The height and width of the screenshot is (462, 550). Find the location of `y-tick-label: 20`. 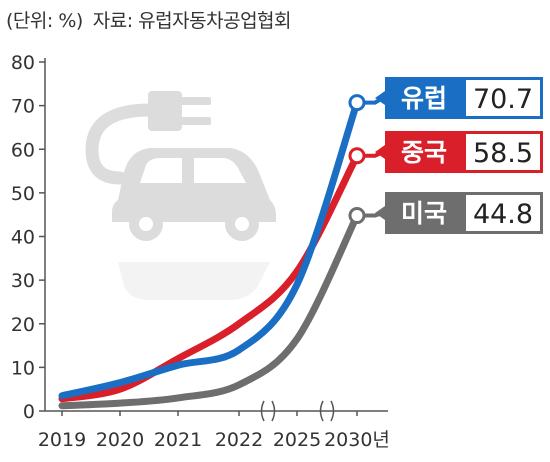

y-tick-label: 20 is located at coordinates (23, 325).